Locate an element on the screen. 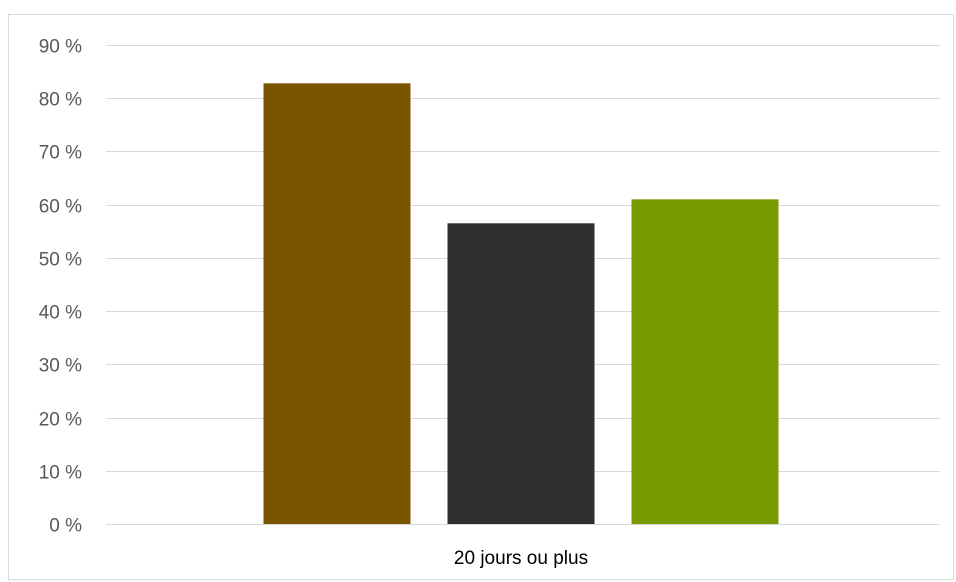  x-category-label: 20 jours ou plus is located at coordinates (521, 558).